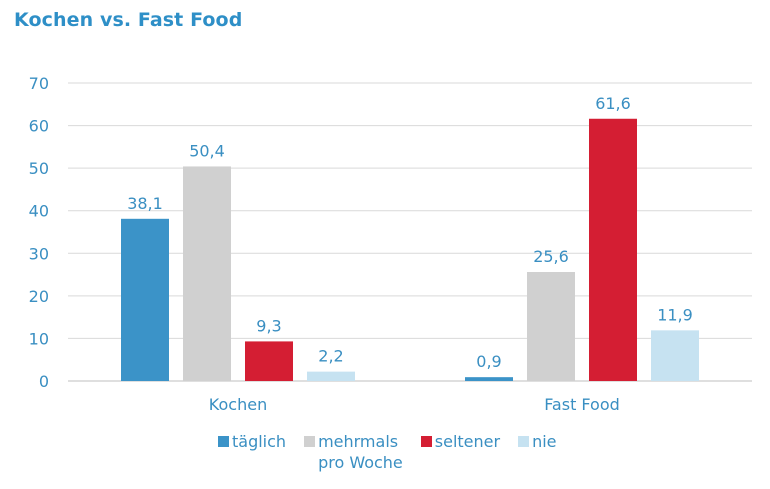 The height and width of the screenshot is (489, 770). I want to click on legend-item: mehrmals pro Woche, so click(353, 452).